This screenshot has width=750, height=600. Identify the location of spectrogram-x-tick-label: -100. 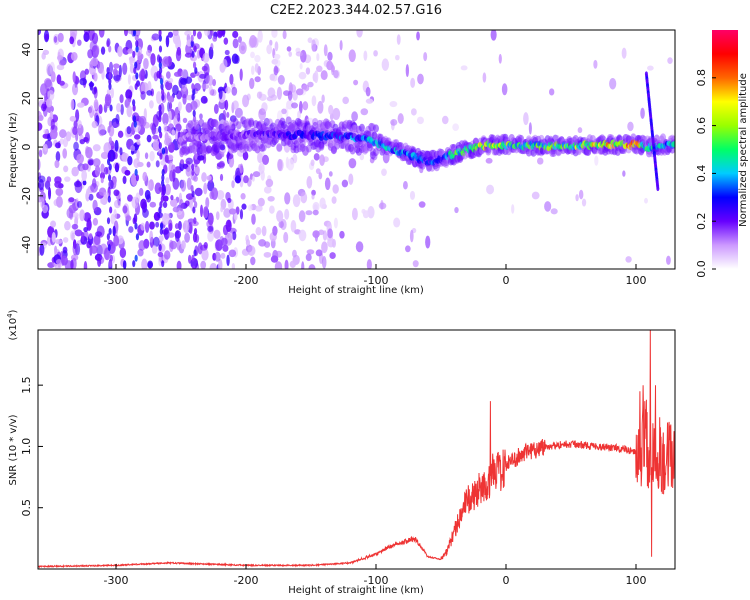
(376, 280).